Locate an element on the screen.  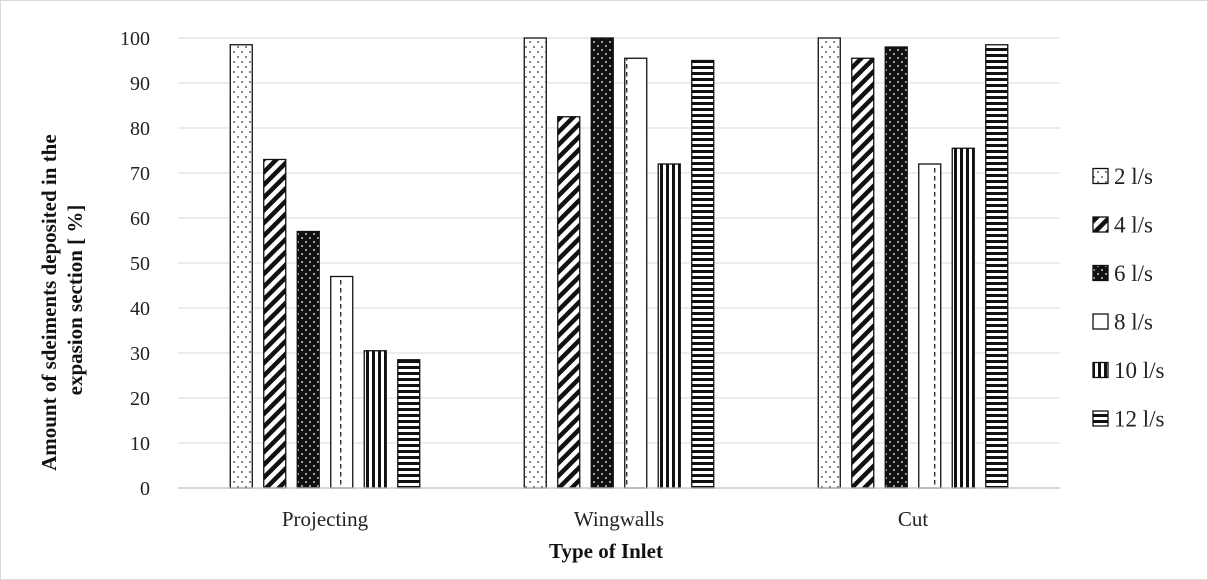
category-labels: Projecting Wingwalls Cut is located at coordinates (605, 519).